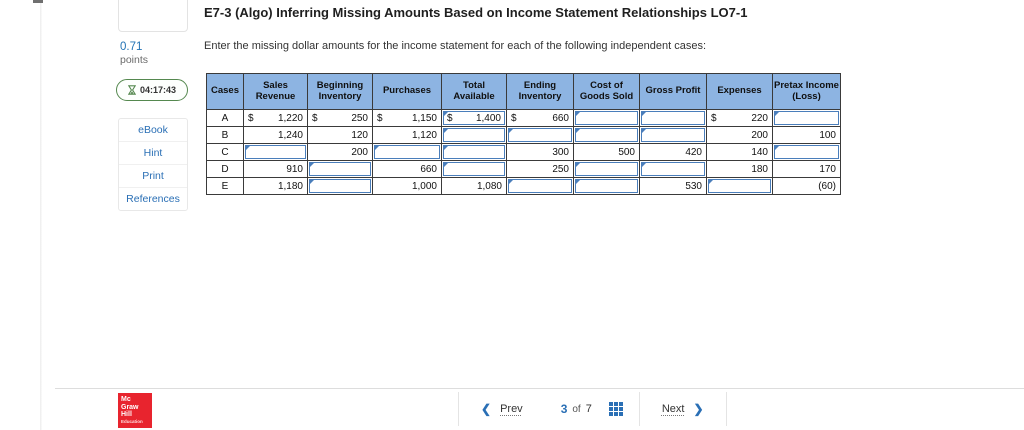 The image size is (1024, 430). I want to click on cell-d-pretax-income-loss: 170, so click(806, 169).